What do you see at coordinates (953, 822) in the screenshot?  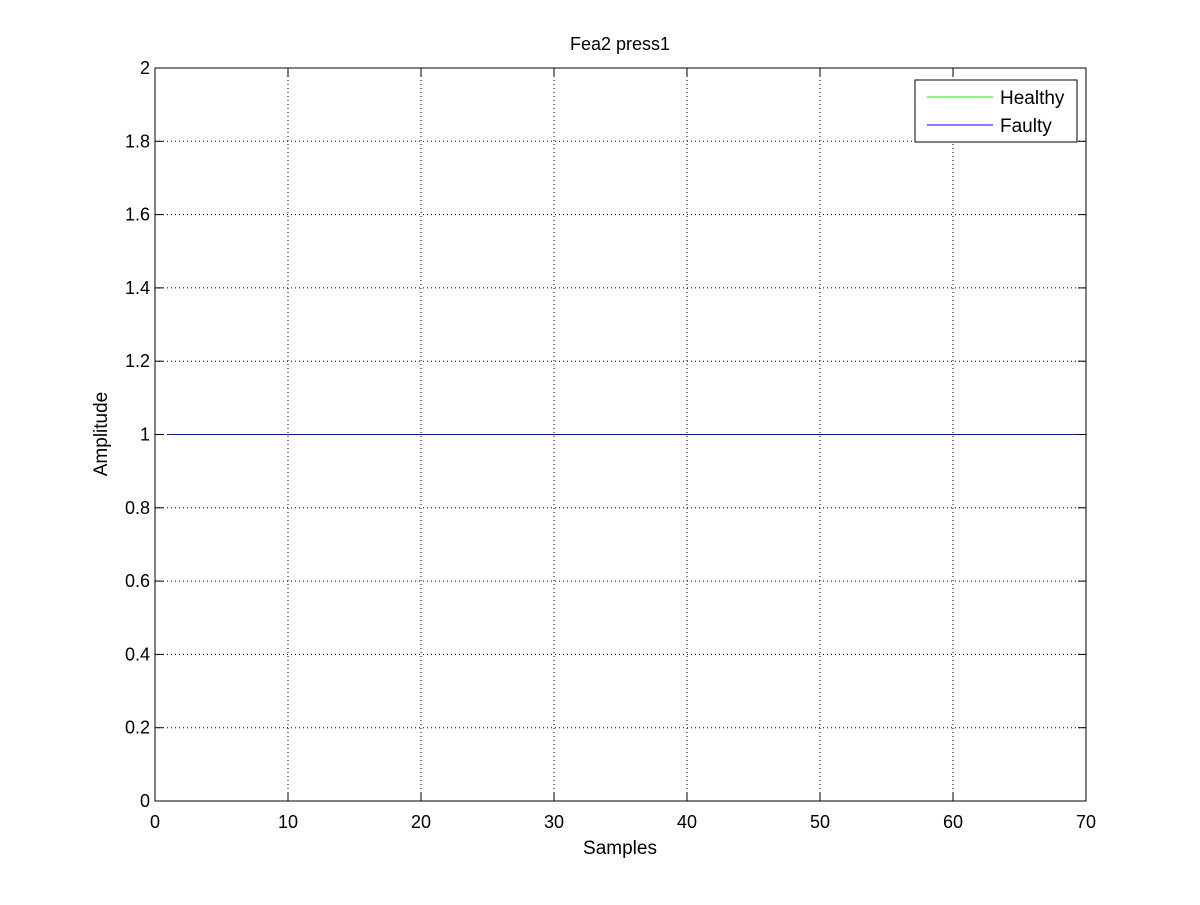 I see `x-tick-label: 60` at bounding box center [953, 822].